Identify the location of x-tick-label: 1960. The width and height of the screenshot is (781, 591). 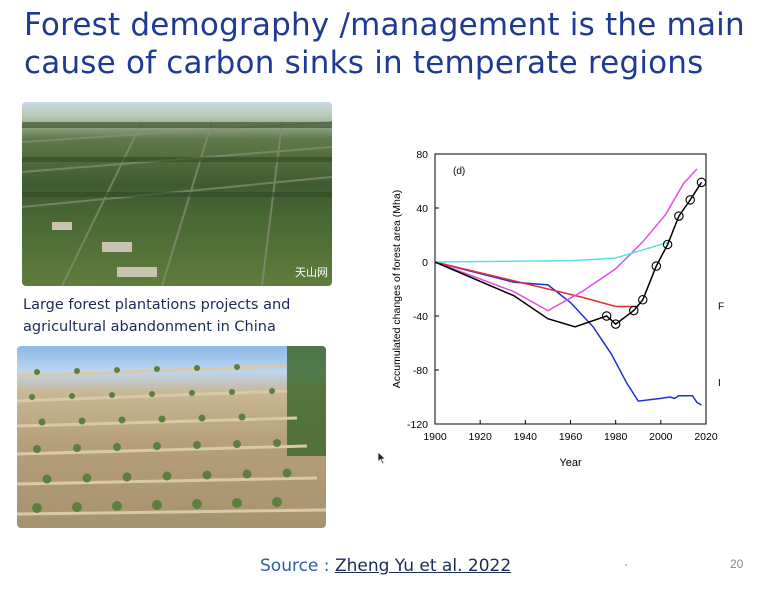
(571, 437).